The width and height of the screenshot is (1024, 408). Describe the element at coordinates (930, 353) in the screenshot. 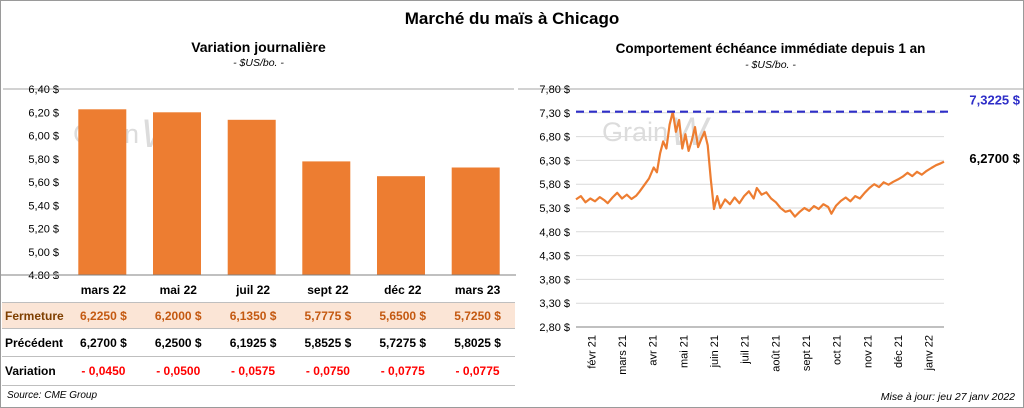

I see `line-x-tick-label: janv 22` at that location.